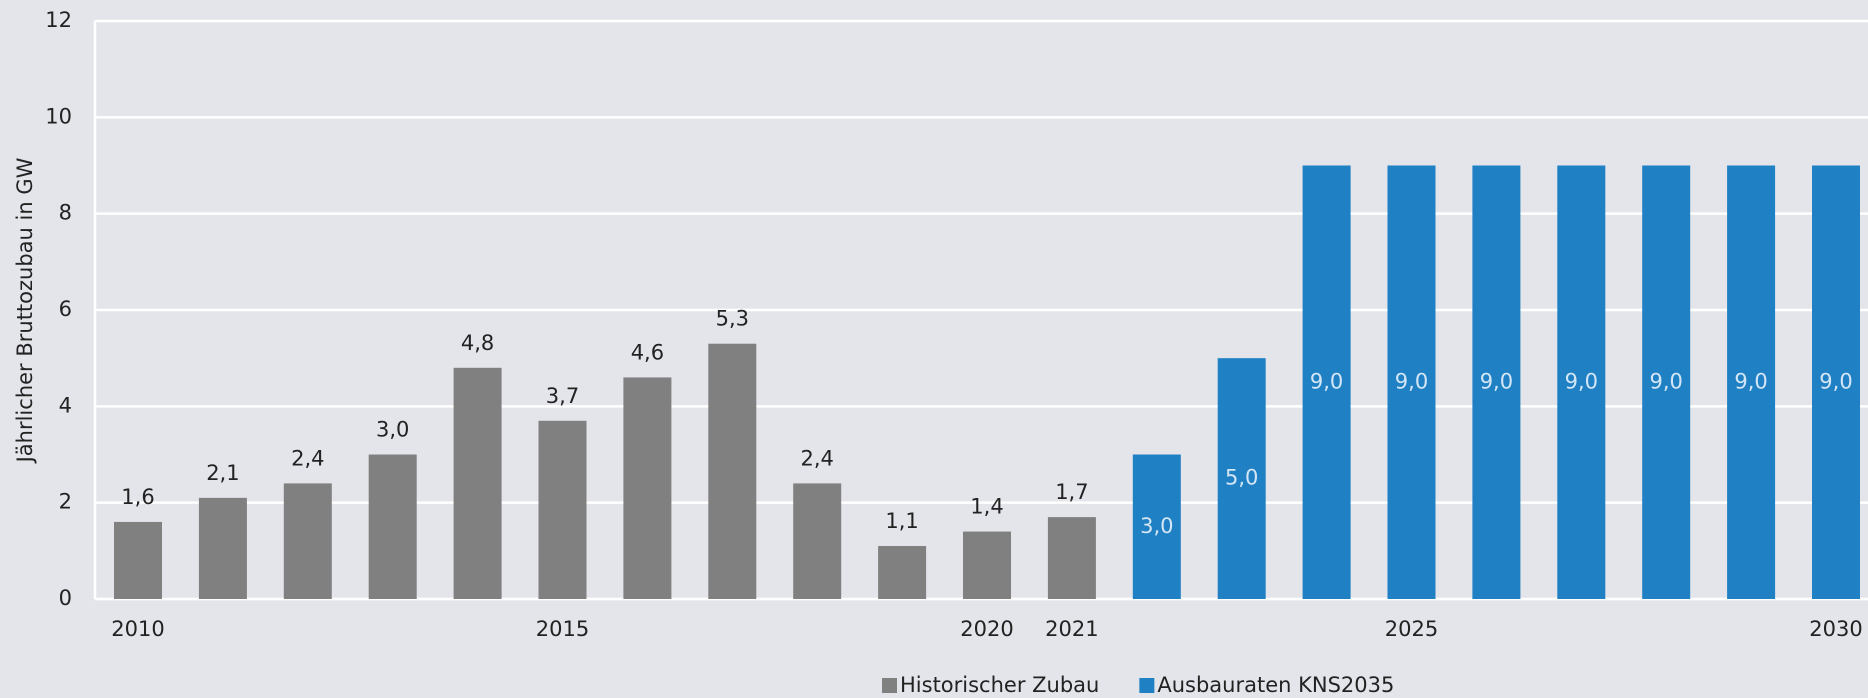 This screenshot has width=1868, height=698. I want to click on value-label: 4,8, so click(477, 343).